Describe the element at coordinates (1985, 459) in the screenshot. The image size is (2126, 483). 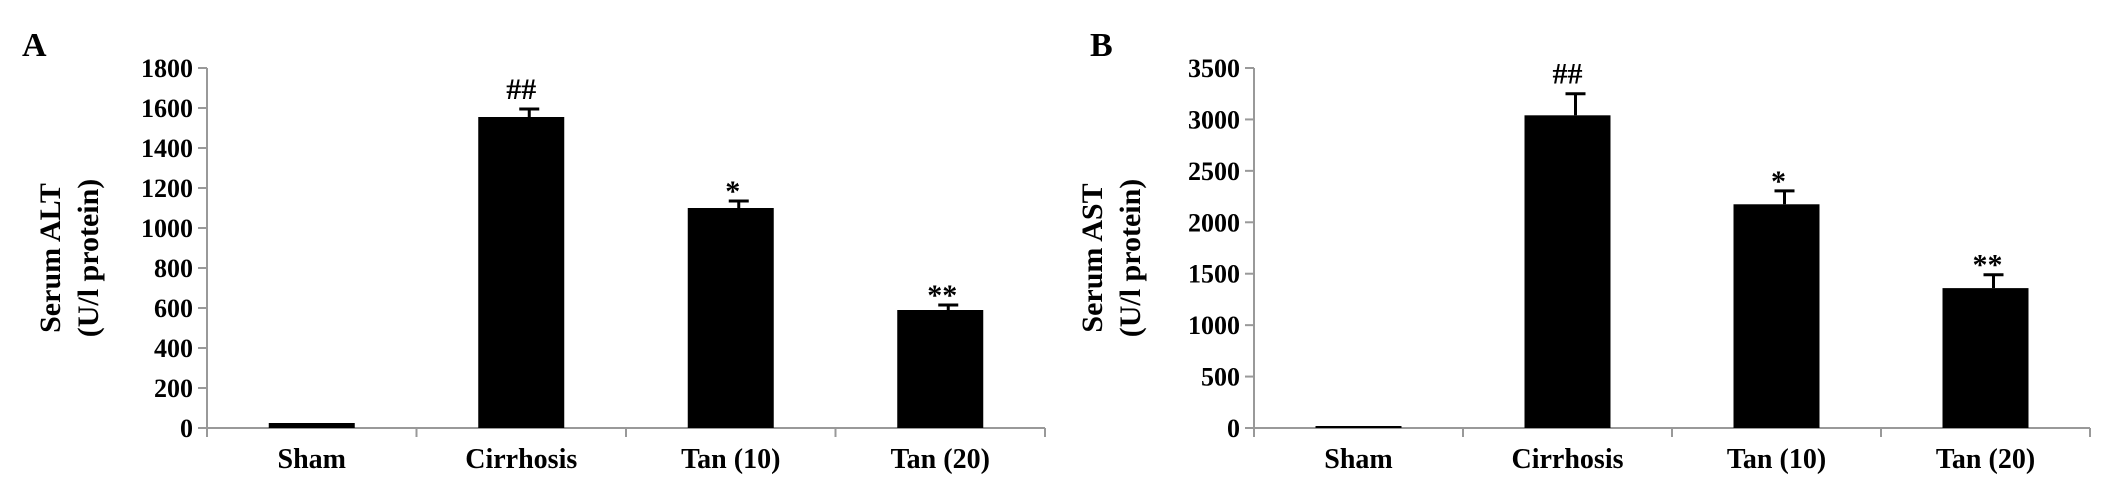
I see `panel-b-category-label-3: Tan (20)` at that location.